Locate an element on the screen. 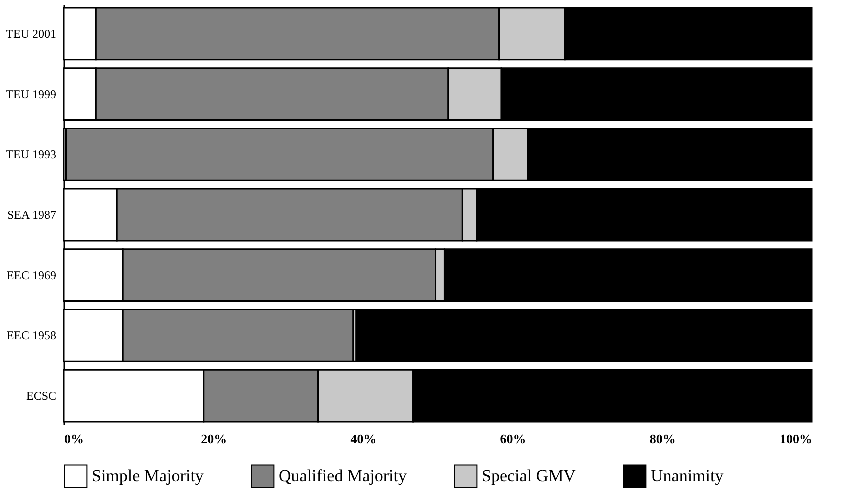  y-tick-label: TEU 1999 is located at coordinates (31, 94).